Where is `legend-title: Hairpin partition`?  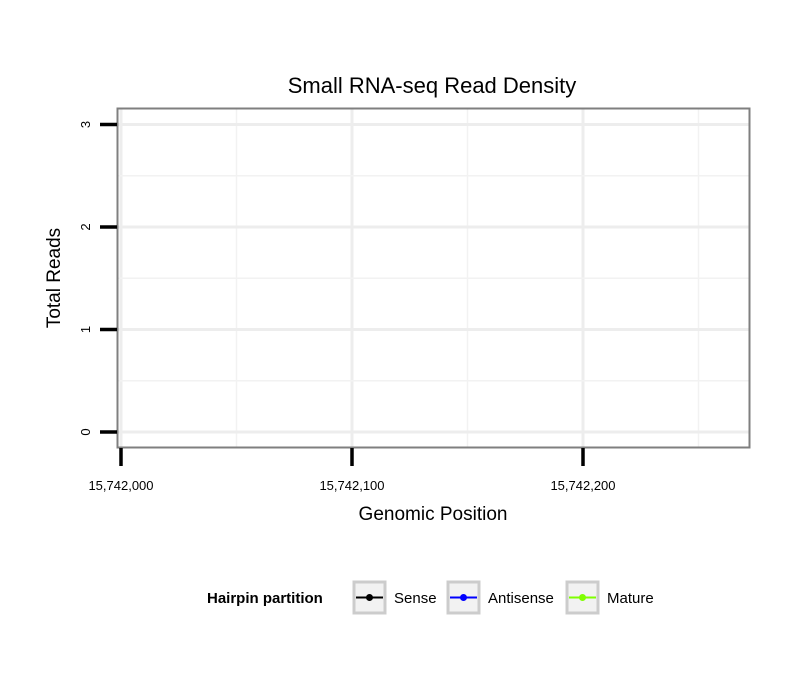 legend-title: Hairpin partition is located at coordinates (265, 598).